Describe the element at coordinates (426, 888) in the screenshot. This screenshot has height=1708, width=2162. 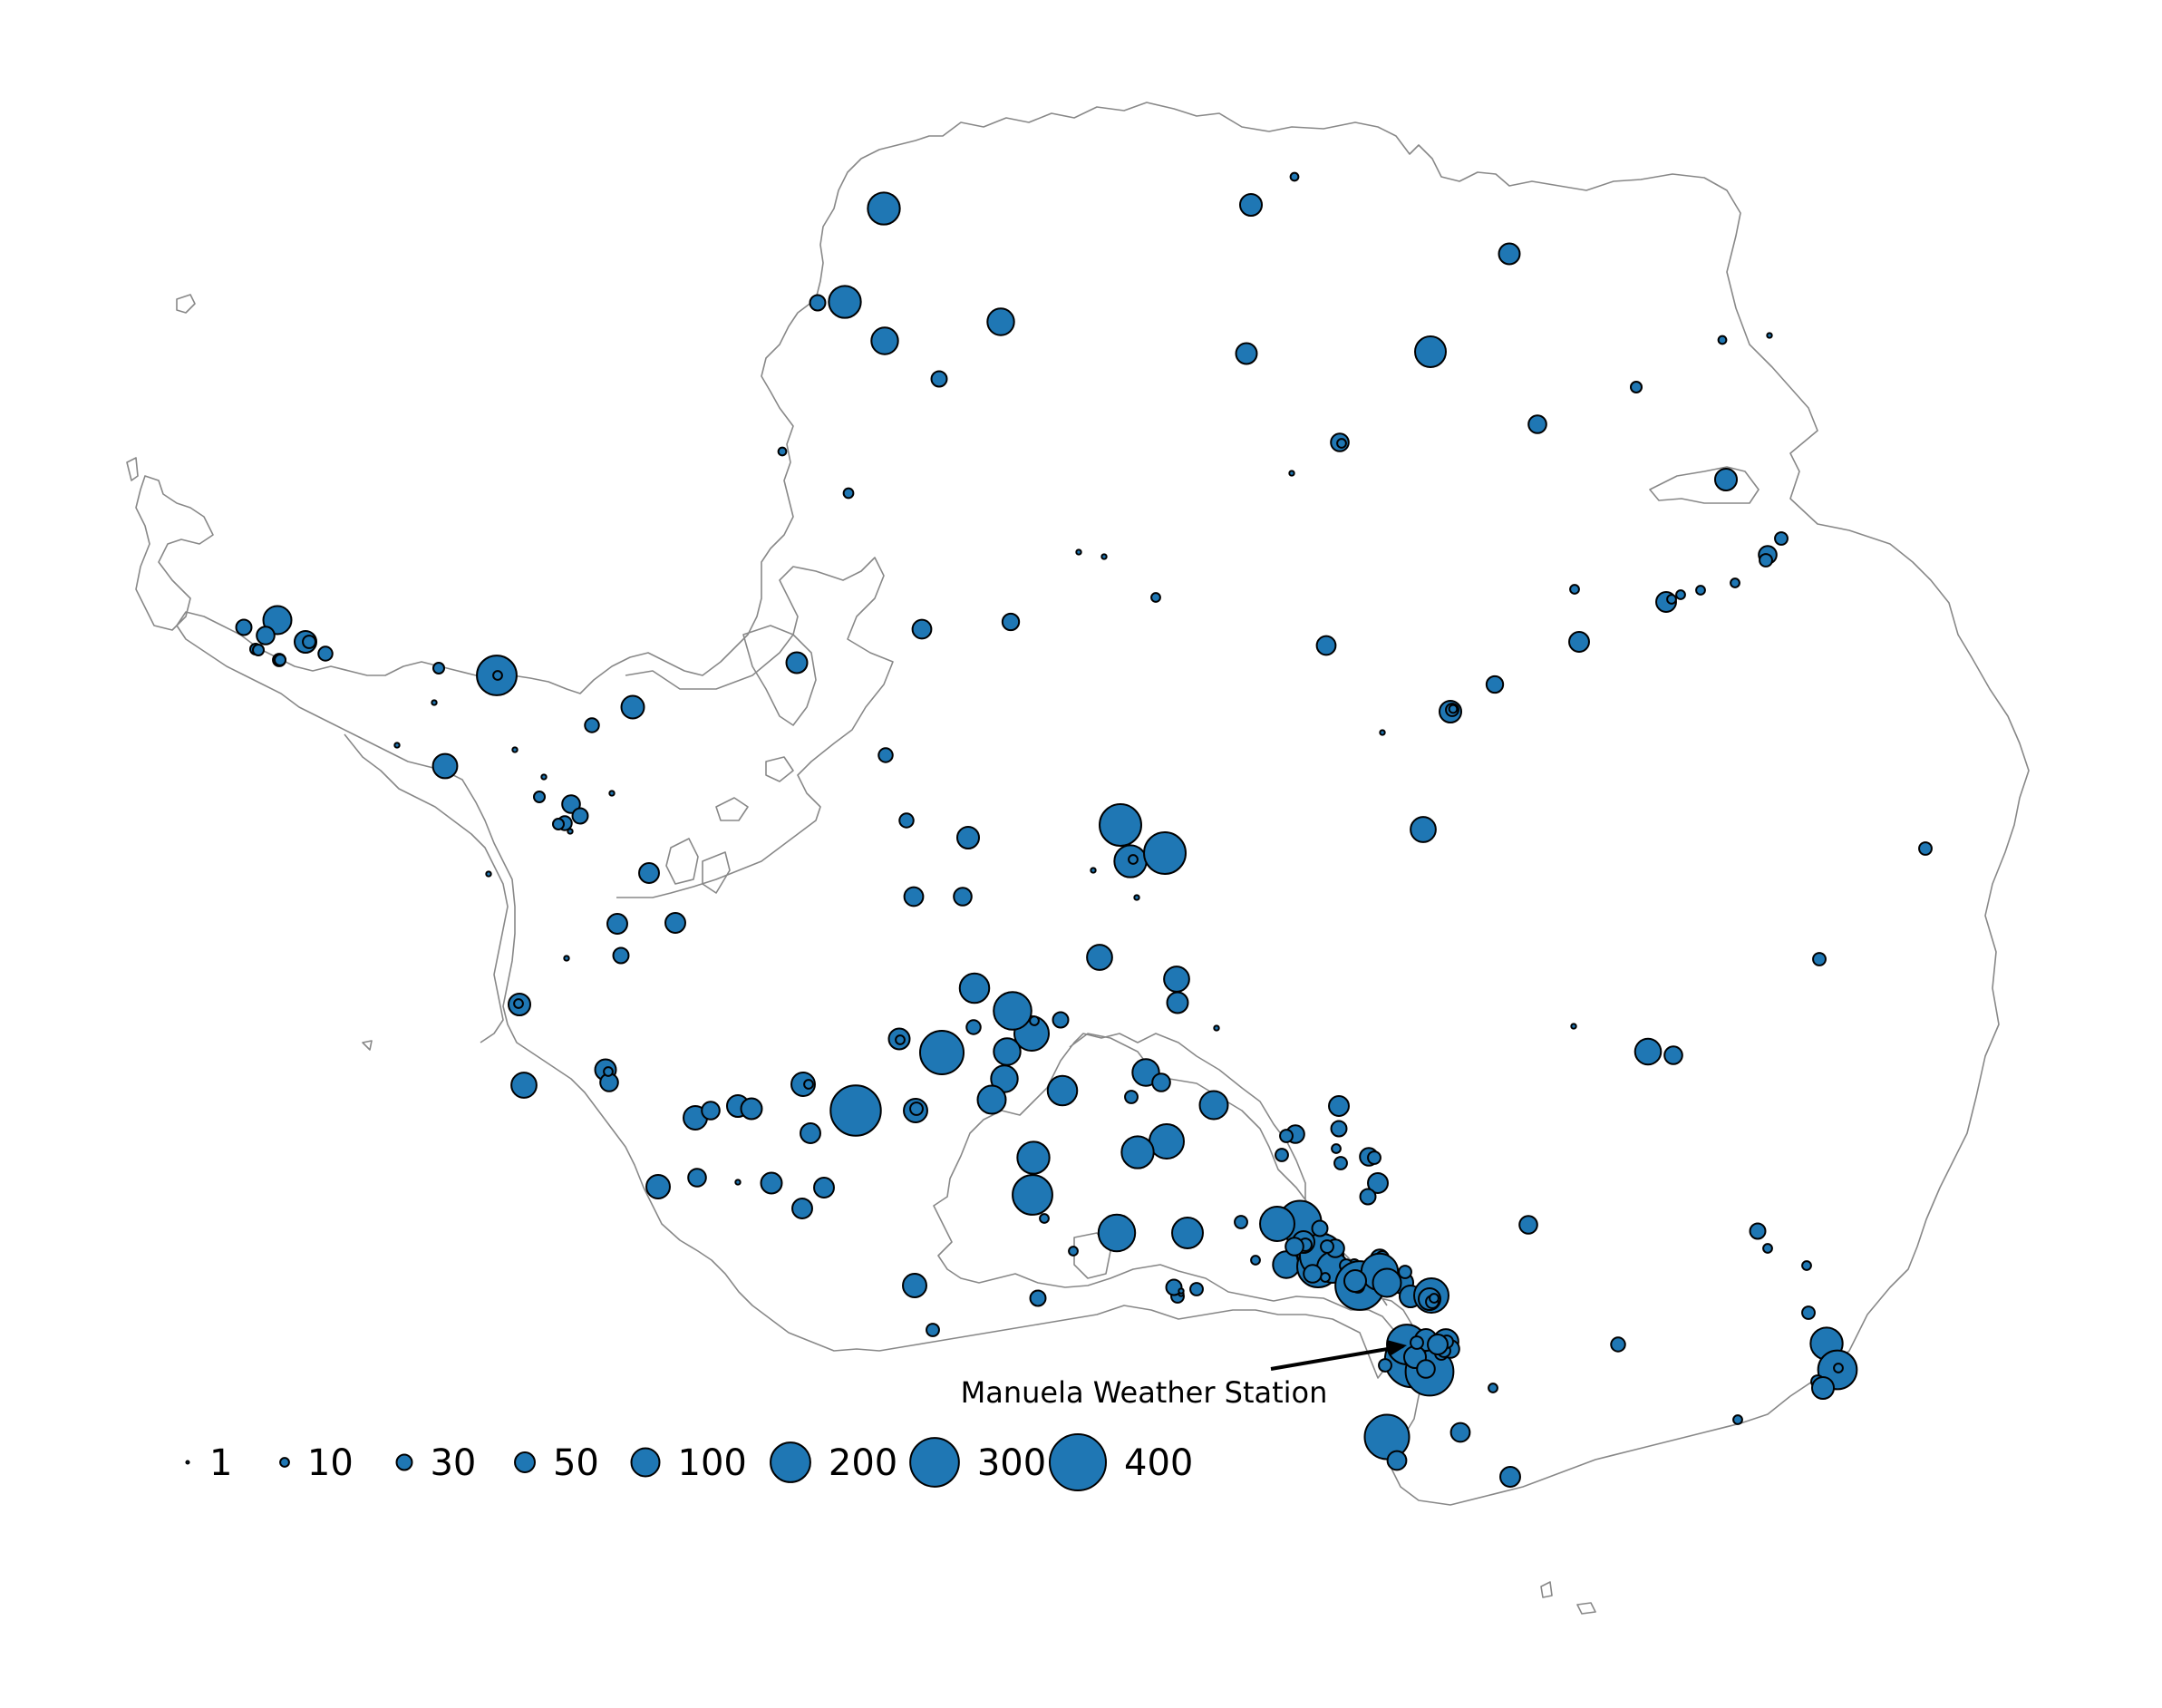
I see `peninsula-west-coast` at that location.